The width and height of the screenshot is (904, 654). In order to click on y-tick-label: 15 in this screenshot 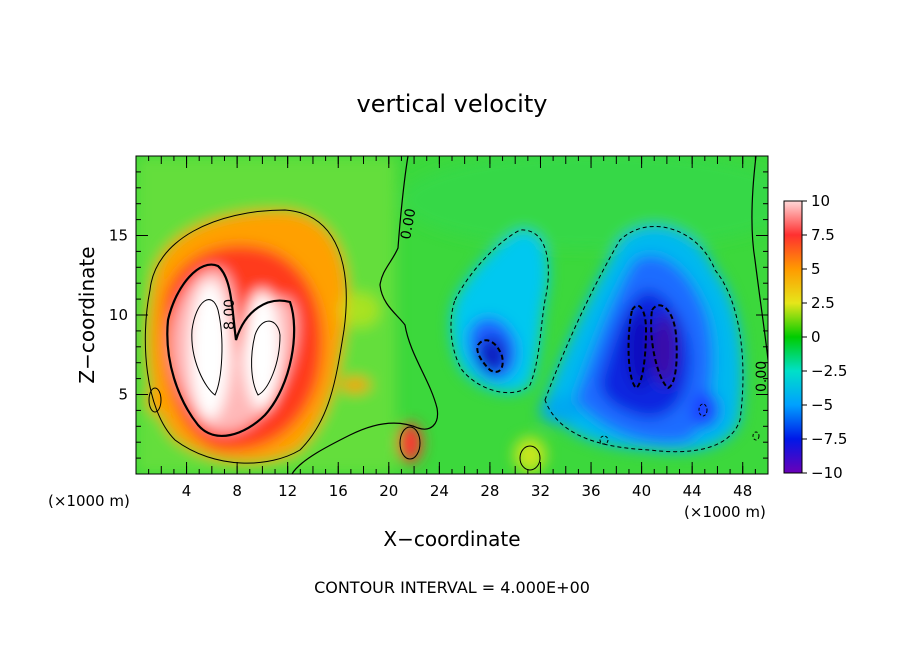, I will do `click(118, 236)`.